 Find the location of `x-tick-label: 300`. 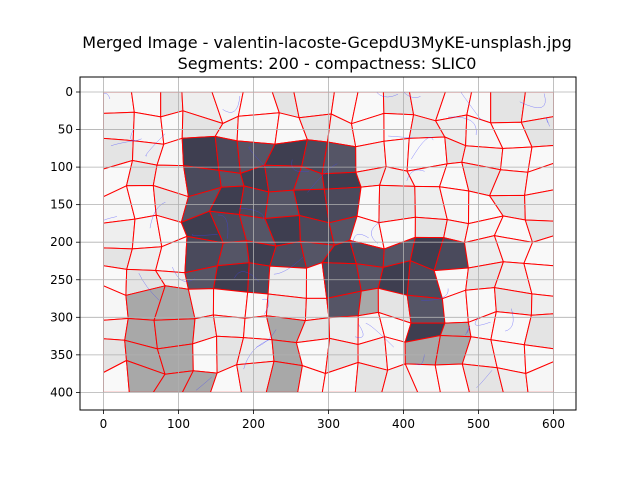

x-tick-label: 300 is located at coordinates (328, 424).